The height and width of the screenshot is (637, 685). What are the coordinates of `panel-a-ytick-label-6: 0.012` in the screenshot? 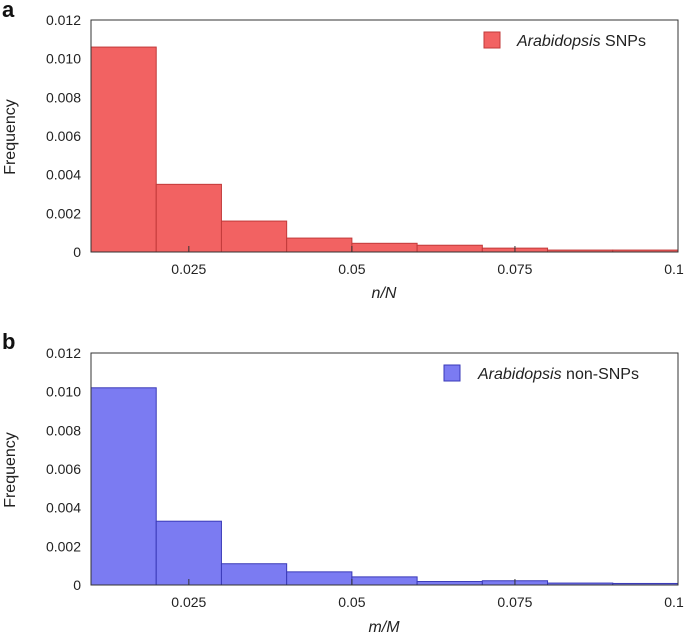 It's located at (63, 20).